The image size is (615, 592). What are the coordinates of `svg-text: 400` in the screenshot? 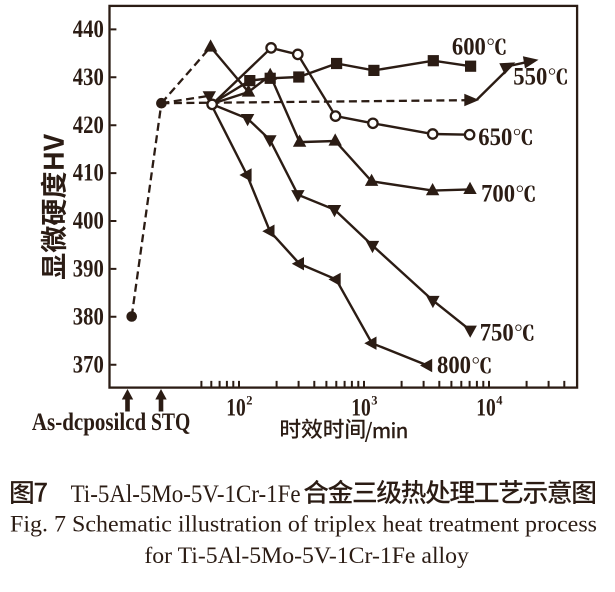 It's located at (88, 221).